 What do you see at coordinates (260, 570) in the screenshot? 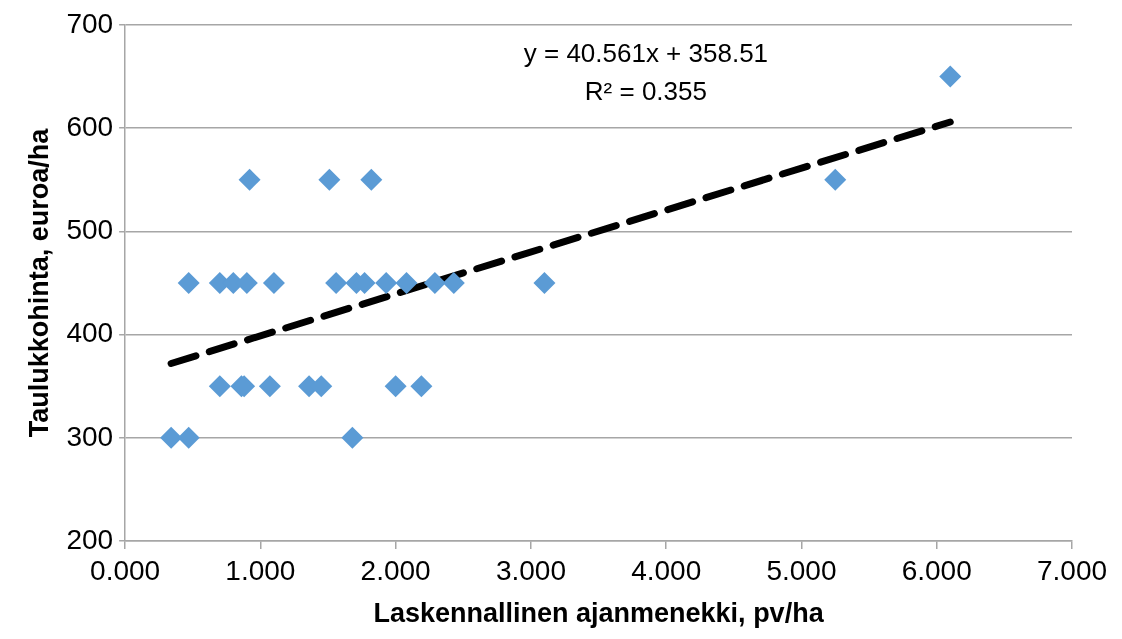
I see `x-tick-label: 1.000` at bounding box center [260, 570].